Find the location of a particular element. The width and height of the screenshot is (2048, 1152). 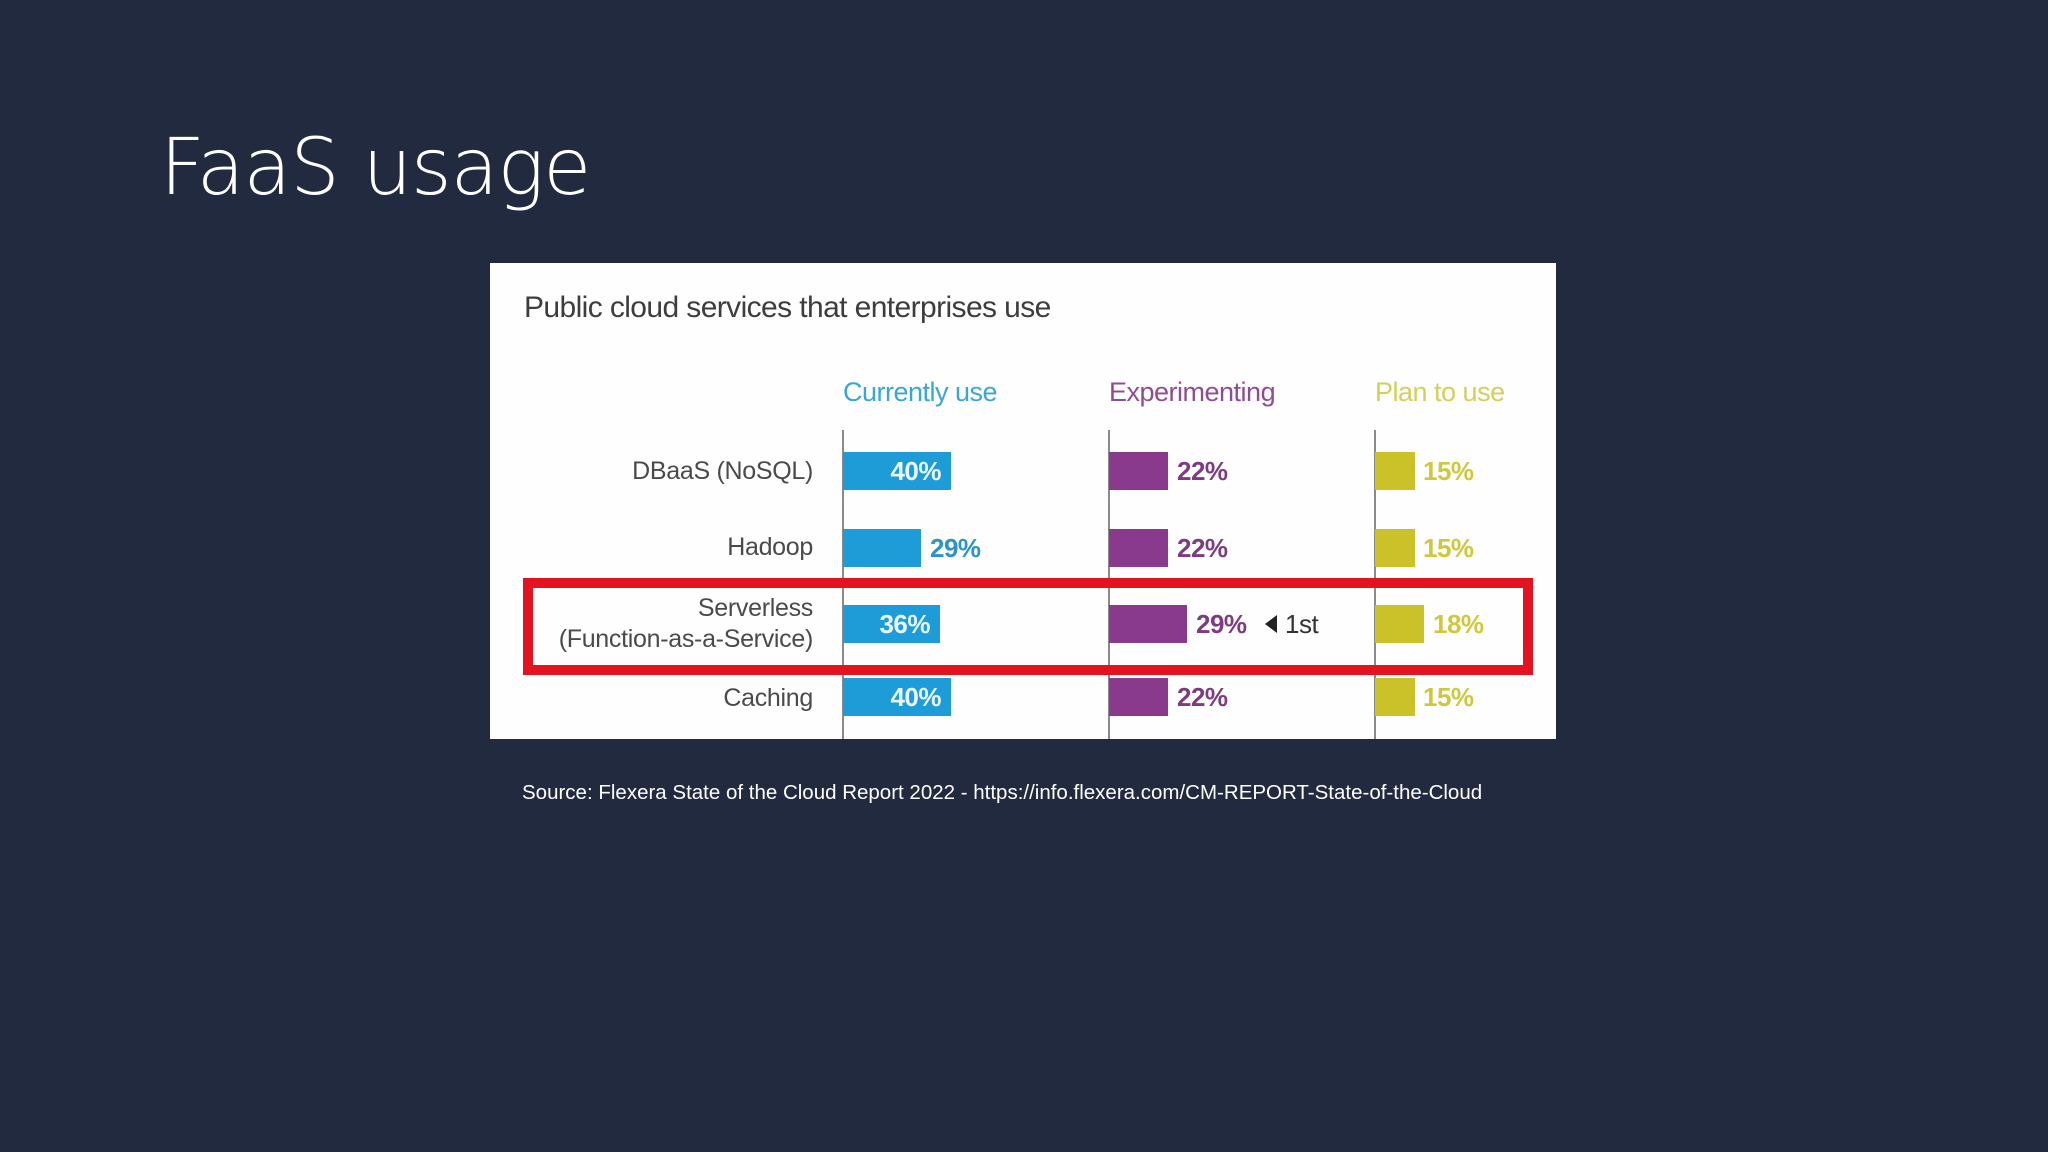

row-label-serverless-sub: (Function-as-a-Service) is located at coordinates (686, 639).